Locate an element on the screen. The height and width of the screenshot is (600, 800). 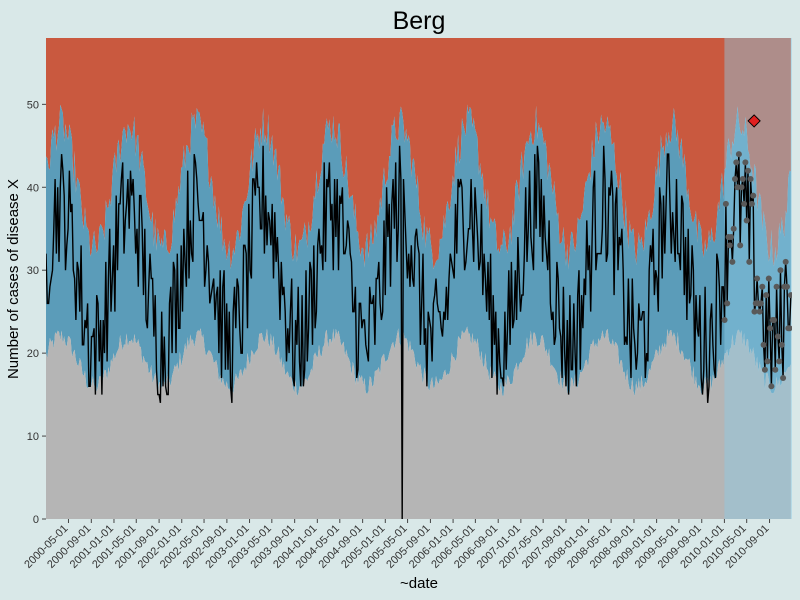
y-tick-label: 30 is located at coordinates (33, 271).